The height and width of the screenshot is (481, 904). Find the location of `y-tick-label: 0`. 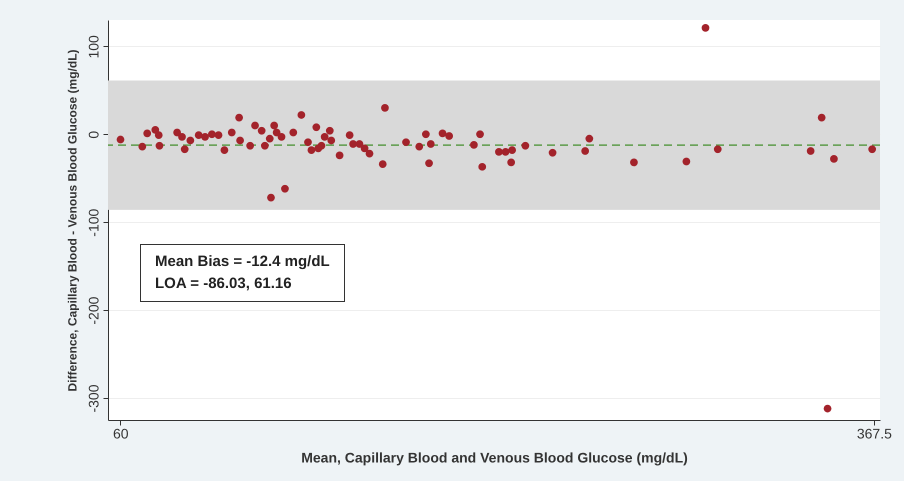

y-tick-label: 0 is located at coordinates (94, 134).